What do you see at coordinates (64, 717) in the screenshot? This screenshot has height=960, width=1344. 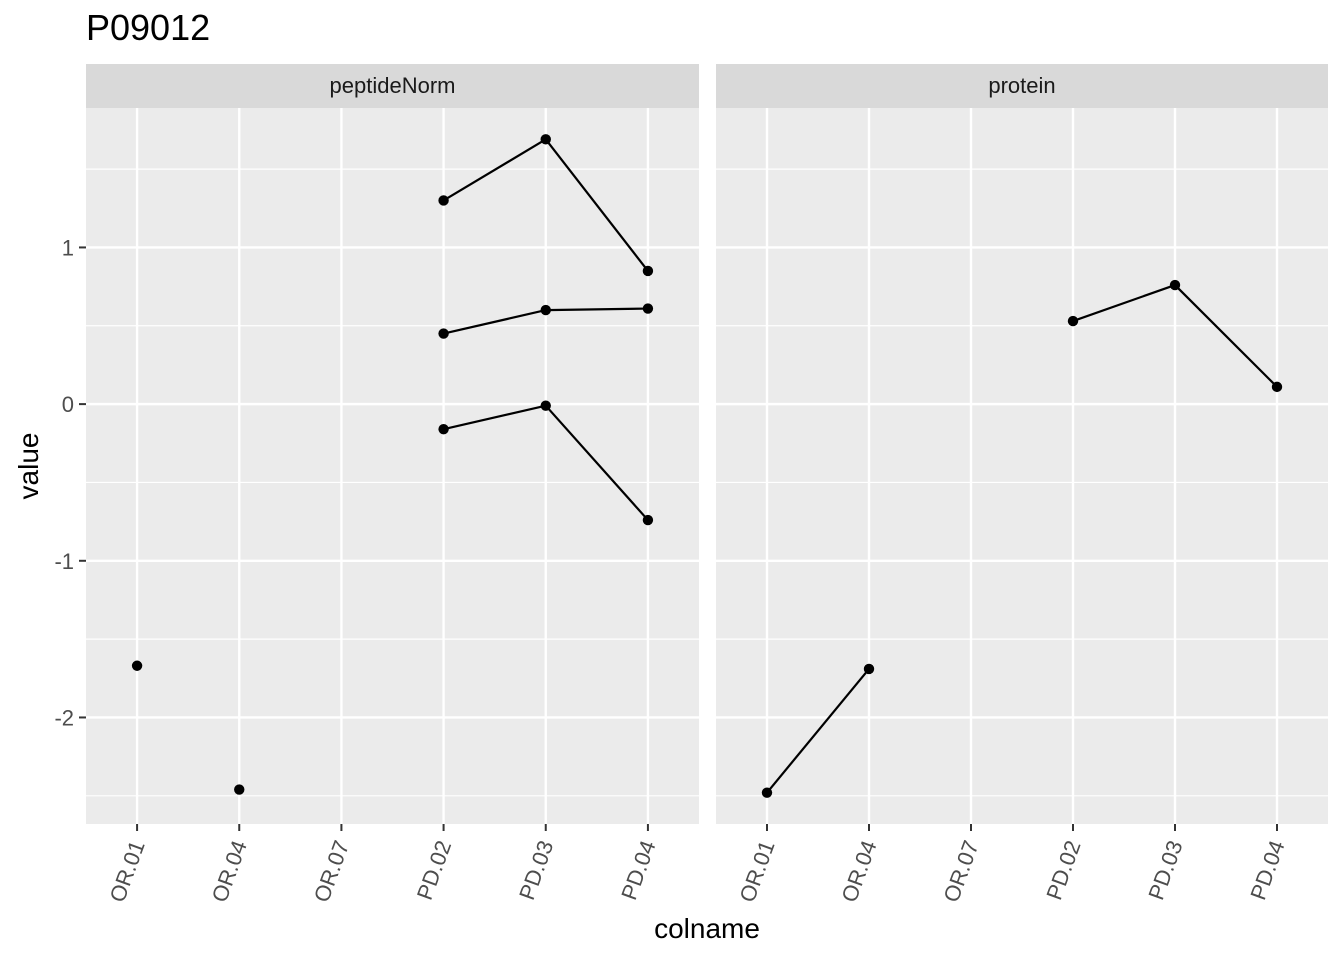 I see `y-tick-label: -2` at bounding box center [64, 717].